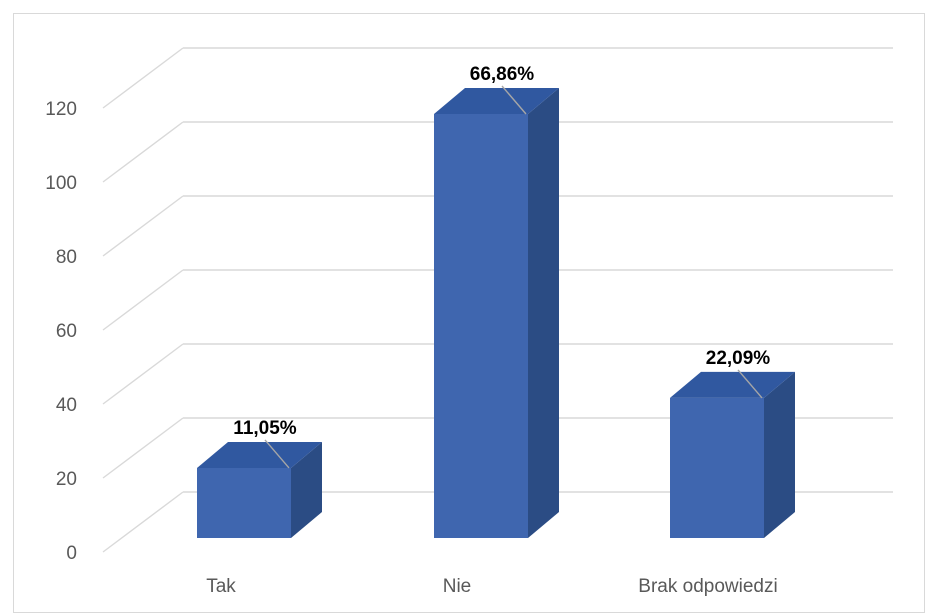  Describe the element at coordinates (492, 586) in the screenshot. I see `x-axis-categories: Tak Nie Brak odpowiedzi` at that location.